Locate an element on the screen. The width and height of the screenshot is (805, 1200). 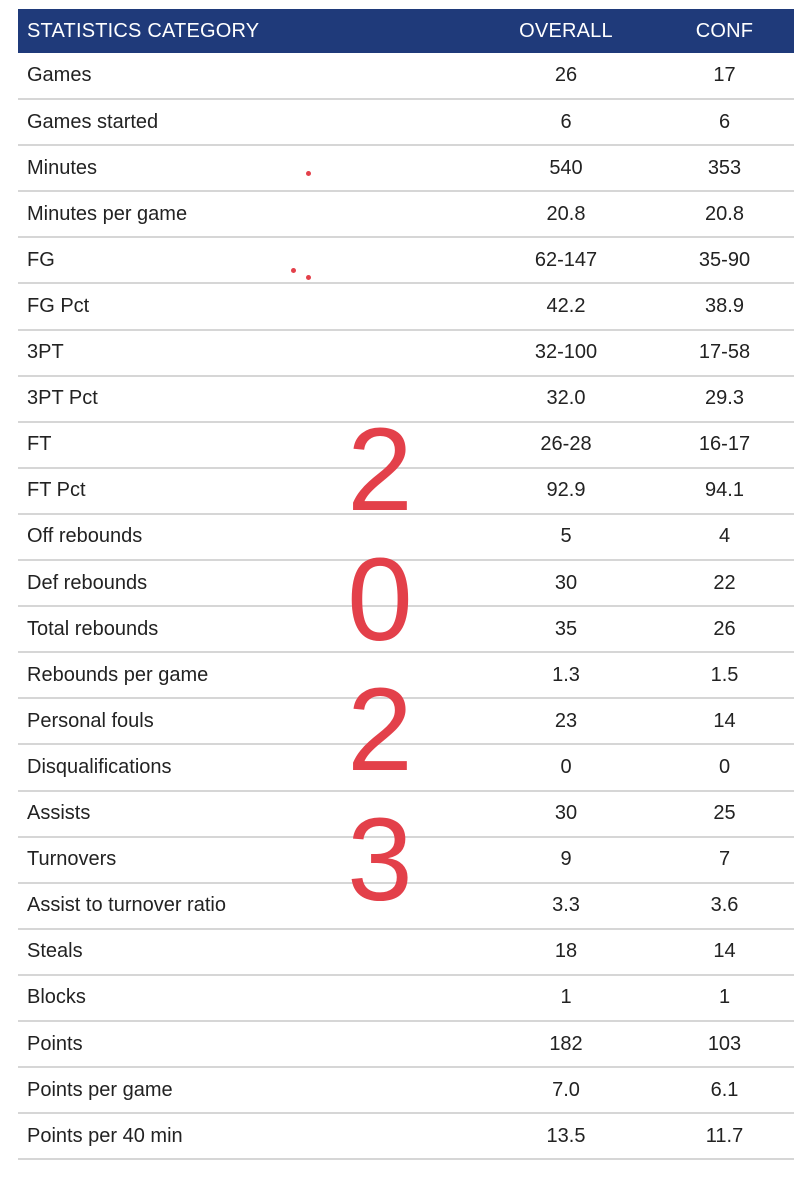
header-conf: CONF is located at coordinates (724, 30).